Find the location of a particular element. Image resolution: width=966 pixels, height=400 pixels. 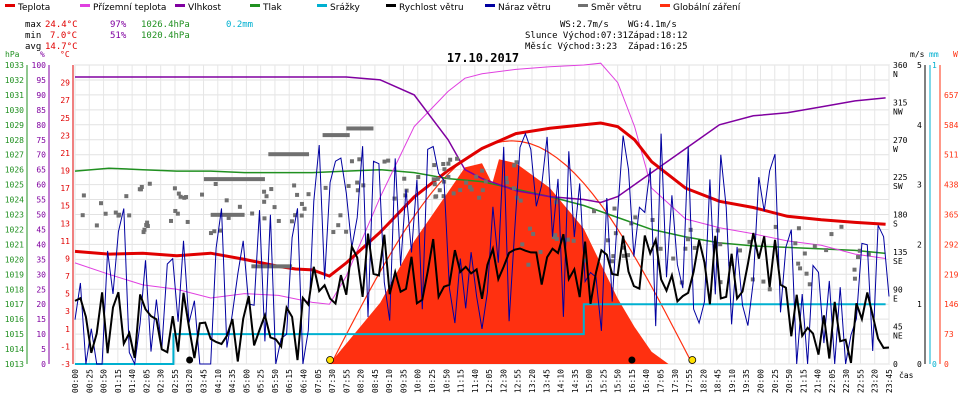

x-tick-label: 06:40 is located at coordinates (303, 381).